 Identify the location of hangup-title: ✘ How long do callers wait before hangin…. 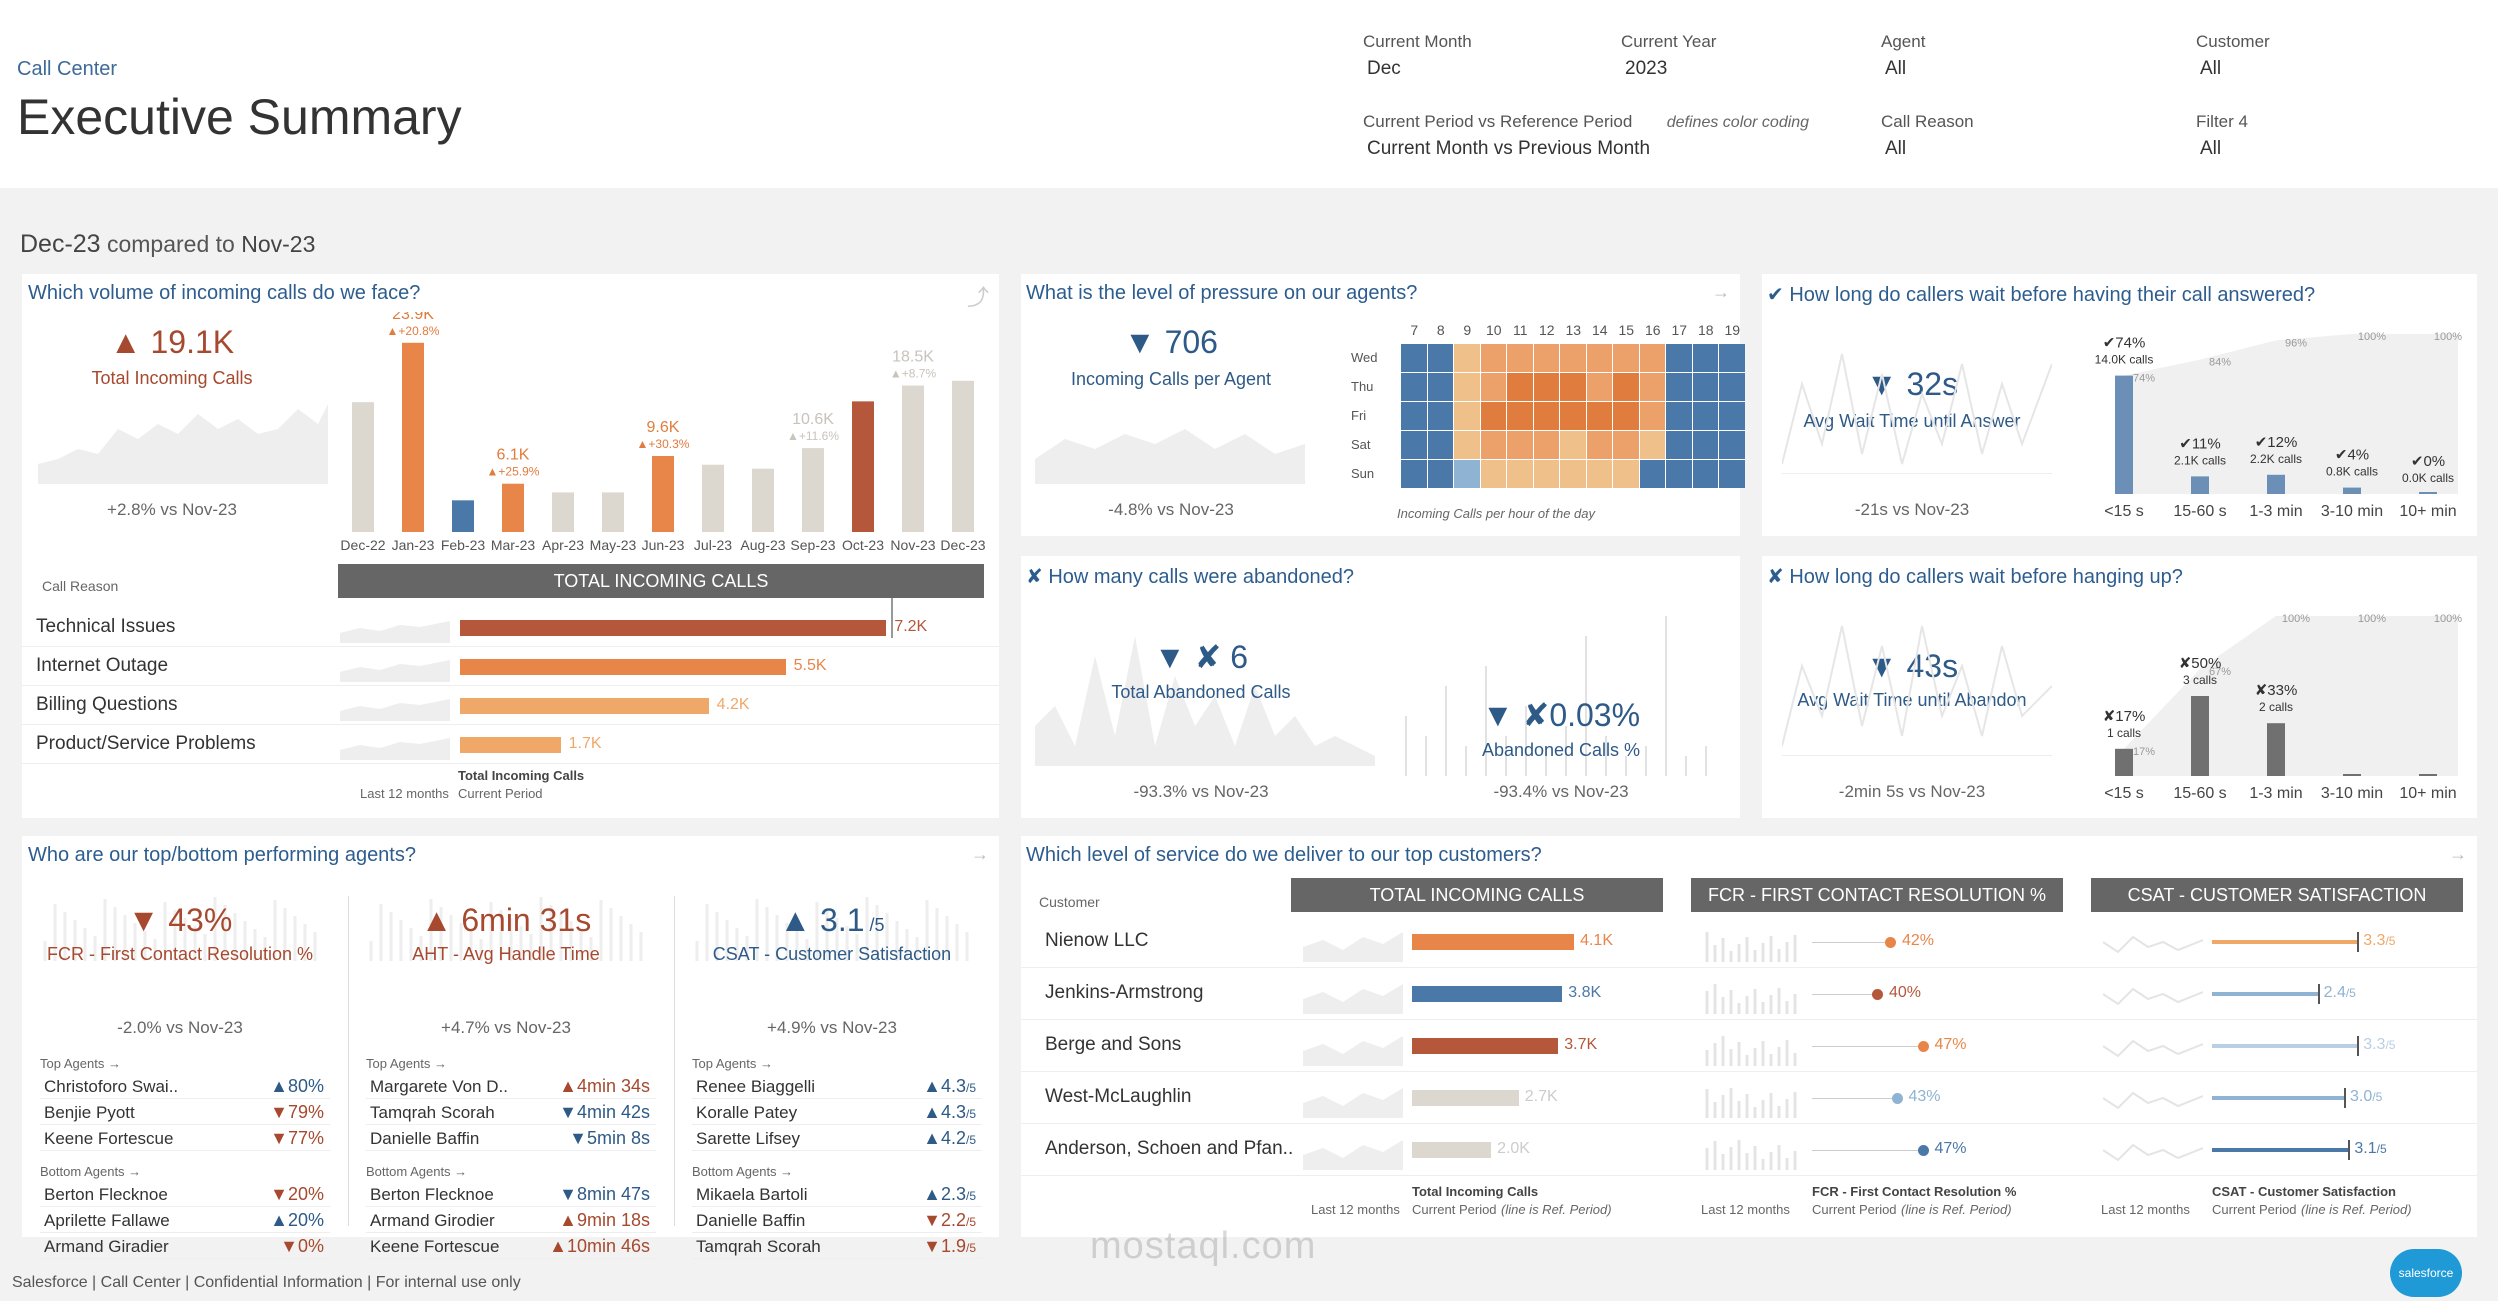
(1975, 577).